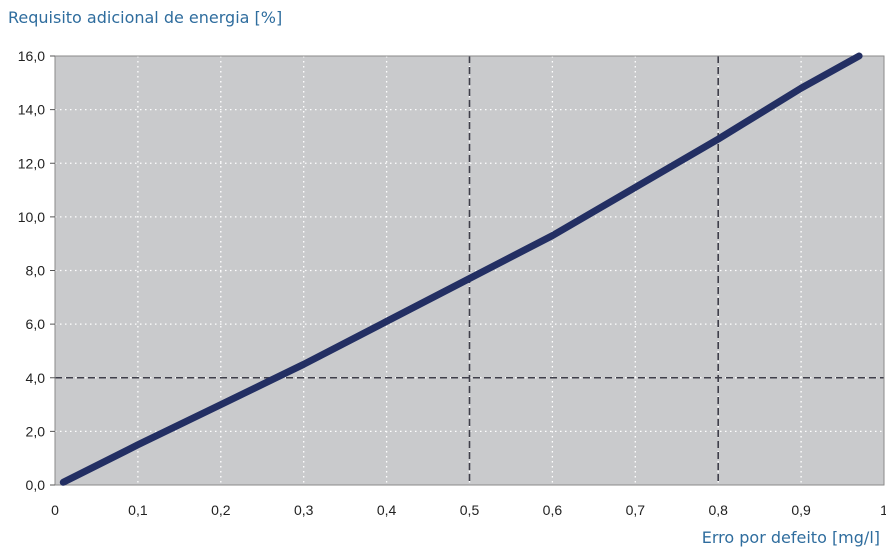 The width and height of the screenshot is (886, 558). Describe the element at coordinates (36, 324) in the screenshot. I see `y-tick-label: 6,0` at that location.